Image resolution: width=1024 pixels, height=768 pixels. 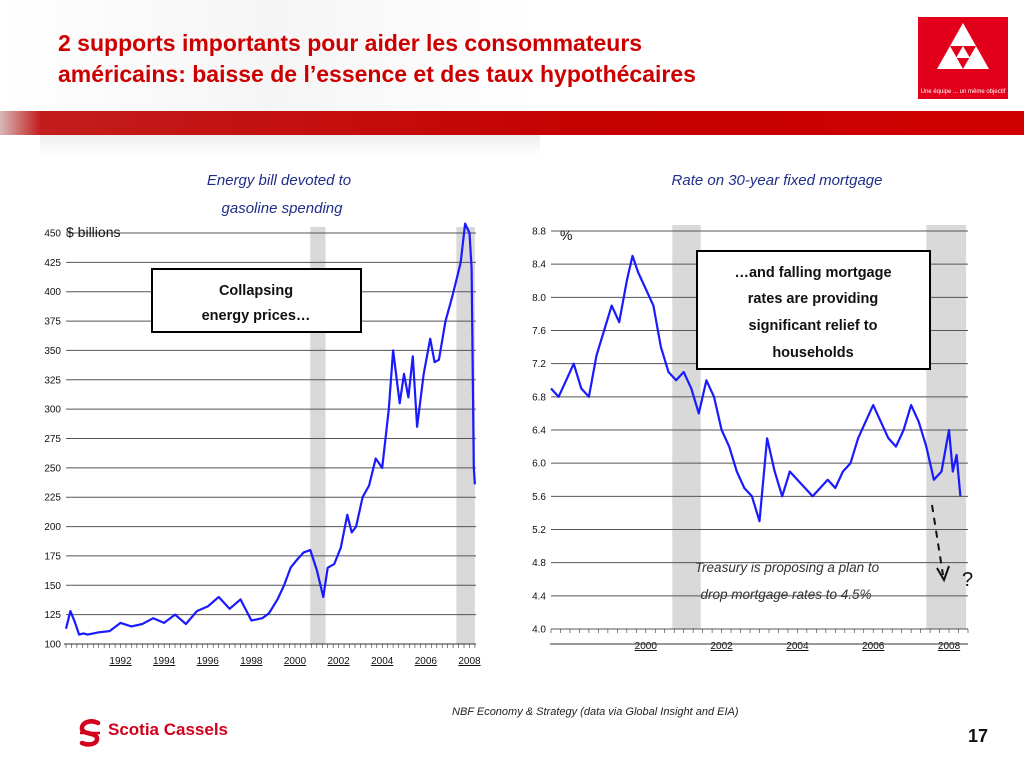 I want to click on left-chart-title-line2: gasoline spending, so click(x=283, y=208).